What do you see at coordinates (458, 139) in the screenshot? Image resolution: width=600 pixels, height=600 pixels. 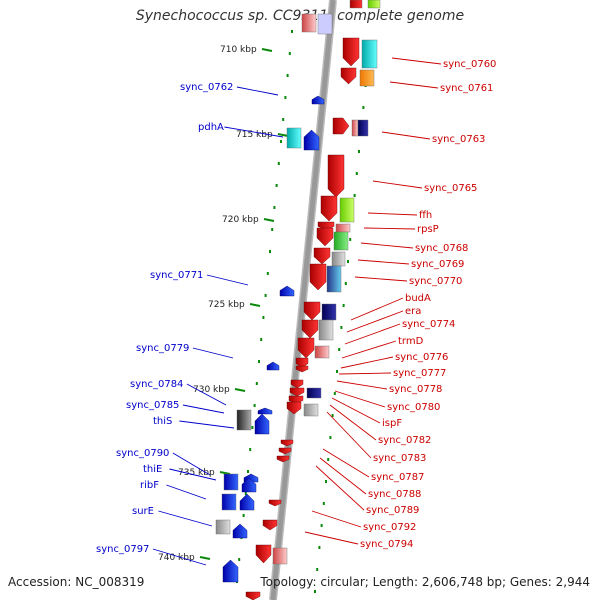 I see `gene-label-sync_0763: sync_0763` at bounding box center [458, 139].